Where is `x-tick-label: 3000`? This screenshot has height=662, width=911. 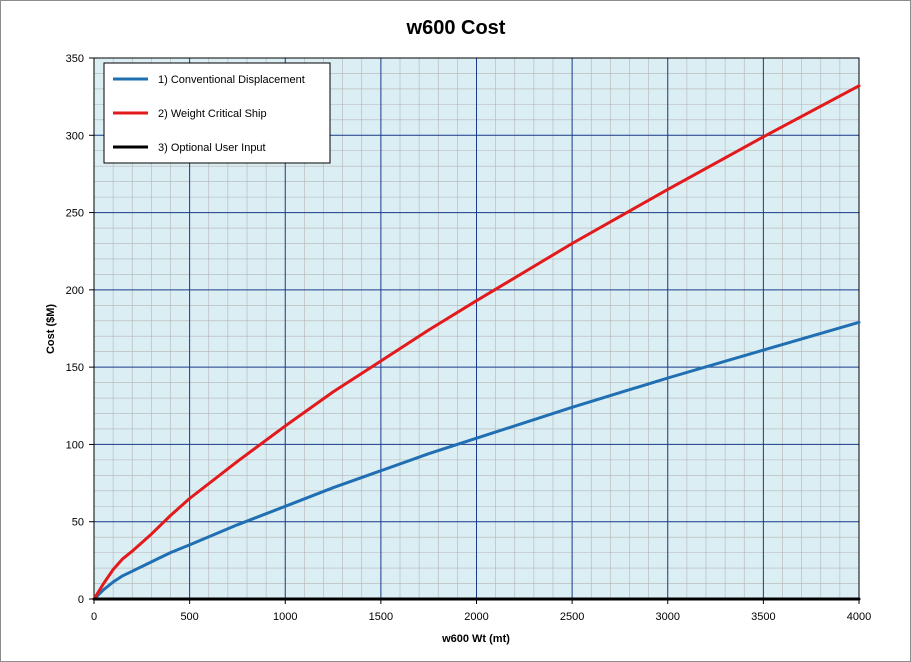
x-tick-label: 3000 is located at coordinates (668, 617).